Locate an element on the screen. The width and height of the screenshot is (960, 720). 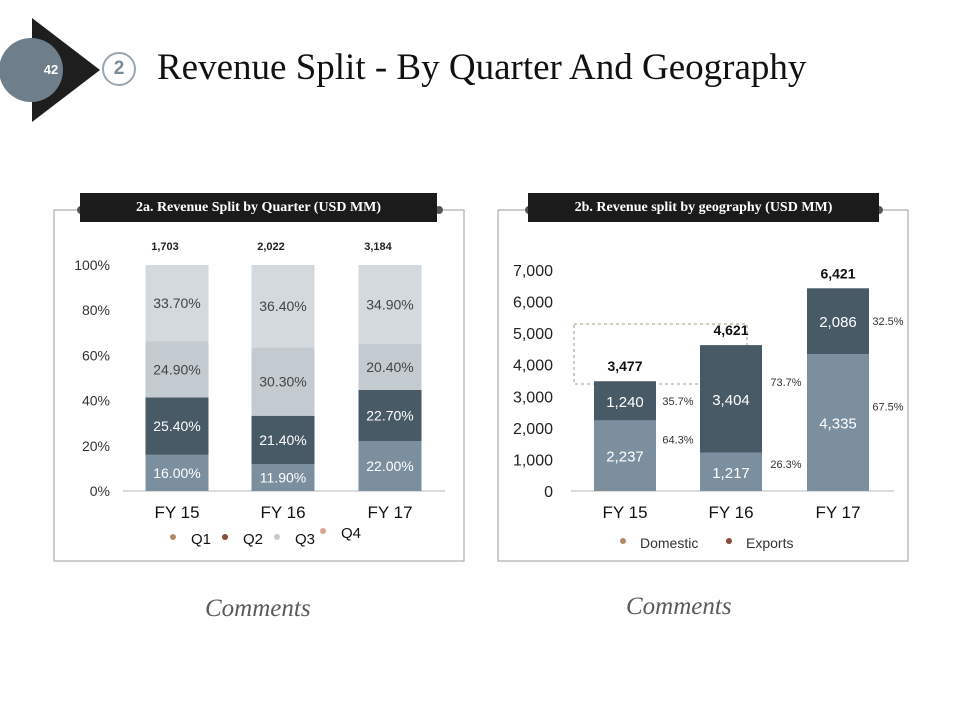
data-label: 34.90% is located at coordinates (389, 304).